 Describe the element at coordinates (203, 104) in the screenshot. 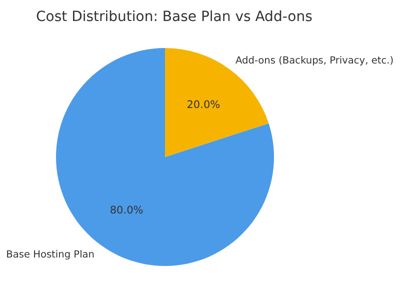

I see `data-label: 20.0%` at that location.